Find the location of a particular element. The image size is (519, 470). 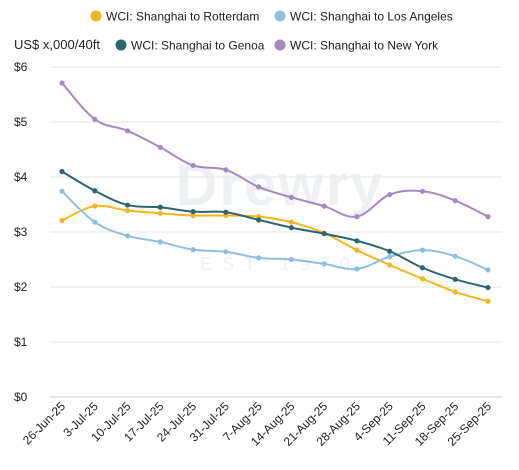

legend-item-genoa: WCI: Shanghai to Genoa is located at coordinates (190, 46).